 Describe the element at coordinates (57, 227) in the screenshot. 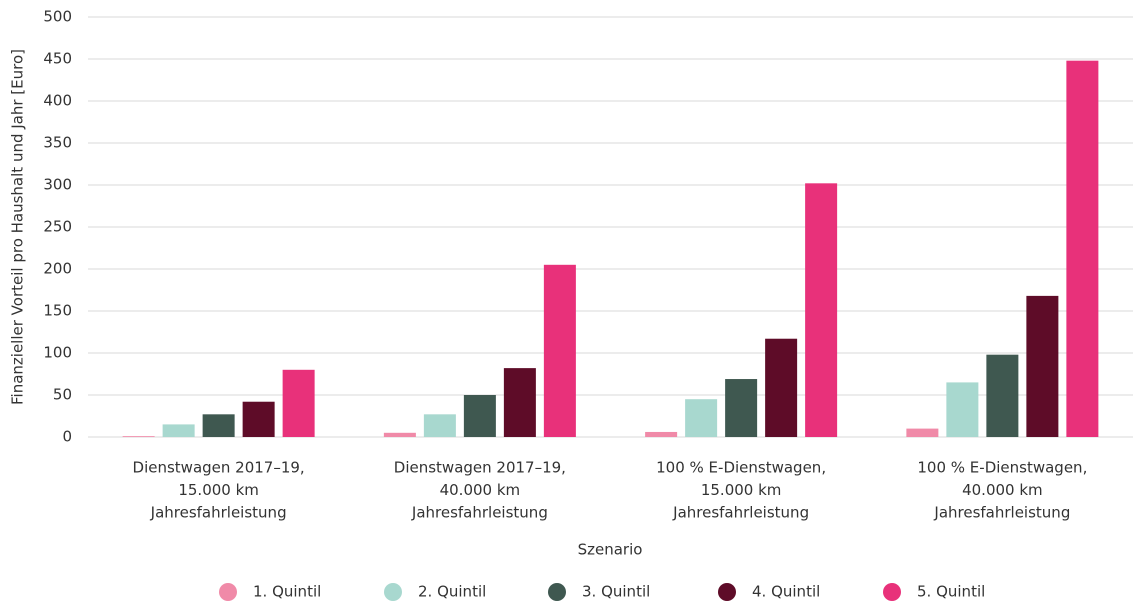

I see `y-tick-label: 250` at that location.